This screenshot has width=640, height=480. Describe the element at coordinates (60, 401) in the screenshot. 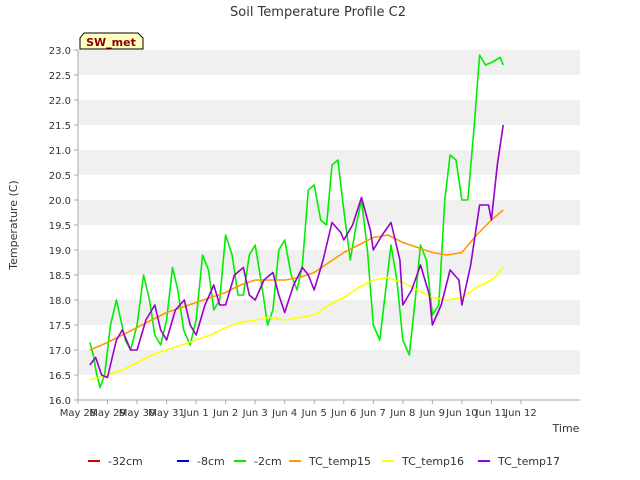

I see `y-tick-label: 16.0` at that location.